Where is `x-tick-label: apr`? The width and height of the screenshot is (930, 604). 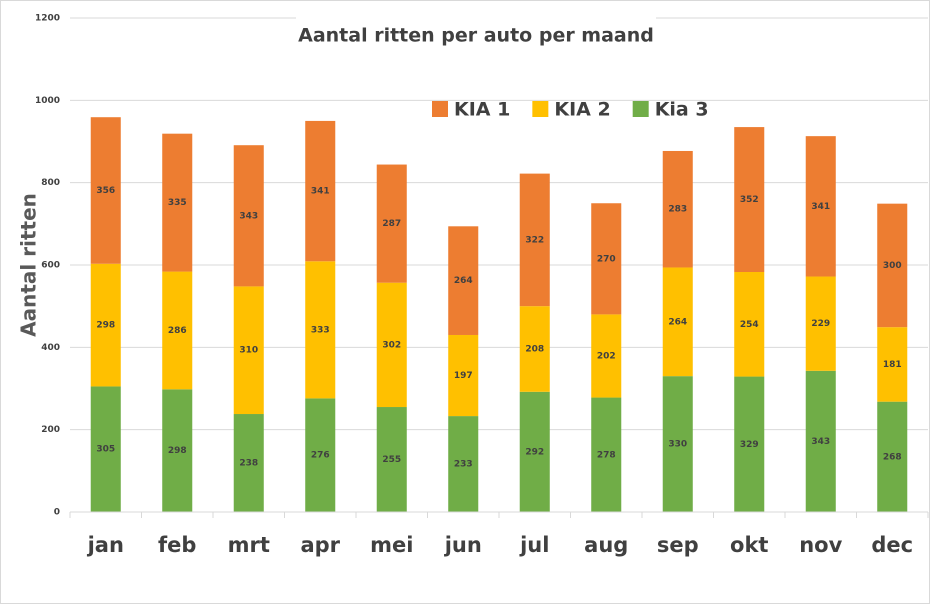 x-tick-label: apr is located at coordinates (320, 545).